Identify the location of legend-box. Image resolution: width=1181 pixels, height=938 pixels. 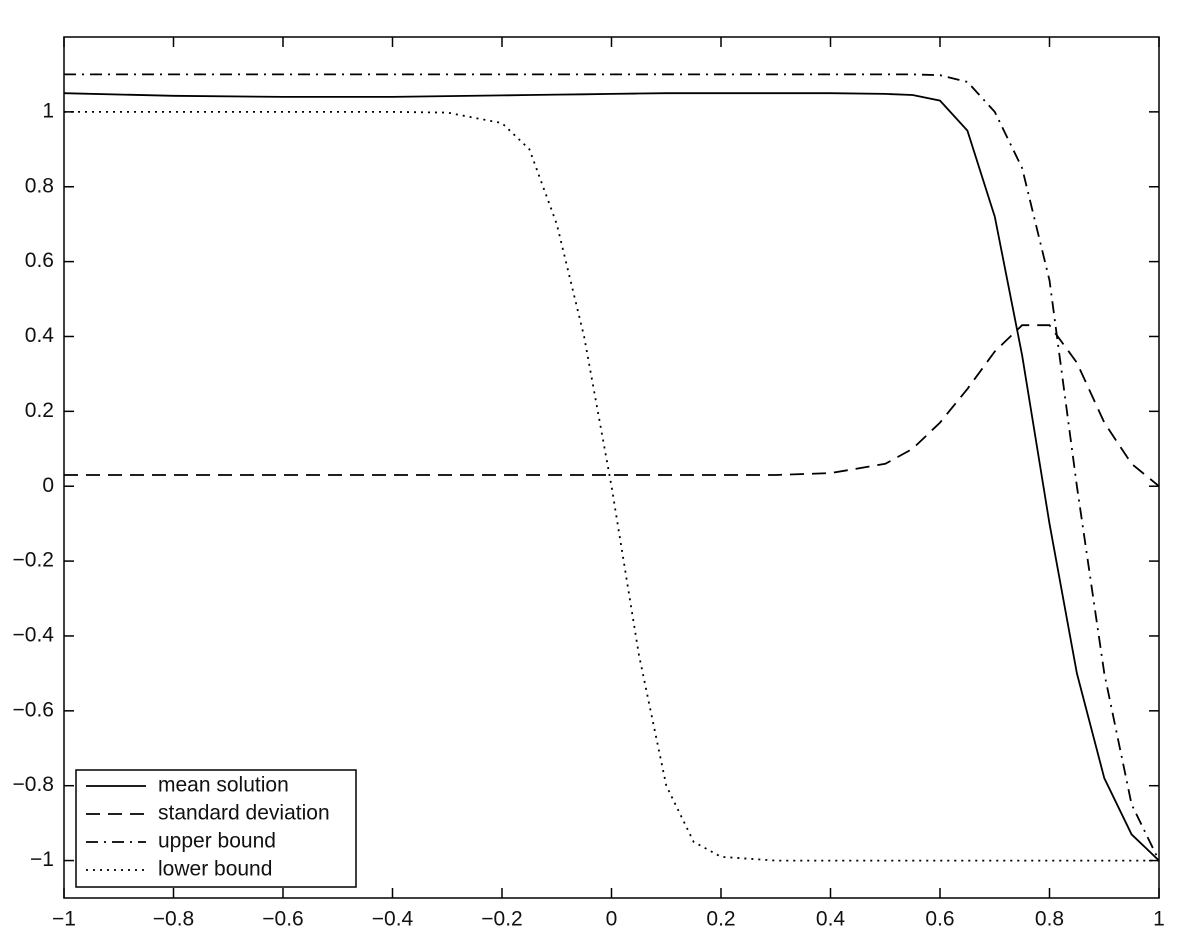
(216, 828).